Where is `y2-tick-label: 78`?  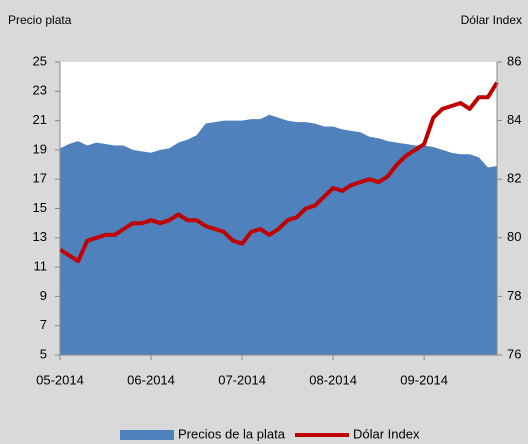
y2-tick-label: 78 is located at coordinates (514, 295).